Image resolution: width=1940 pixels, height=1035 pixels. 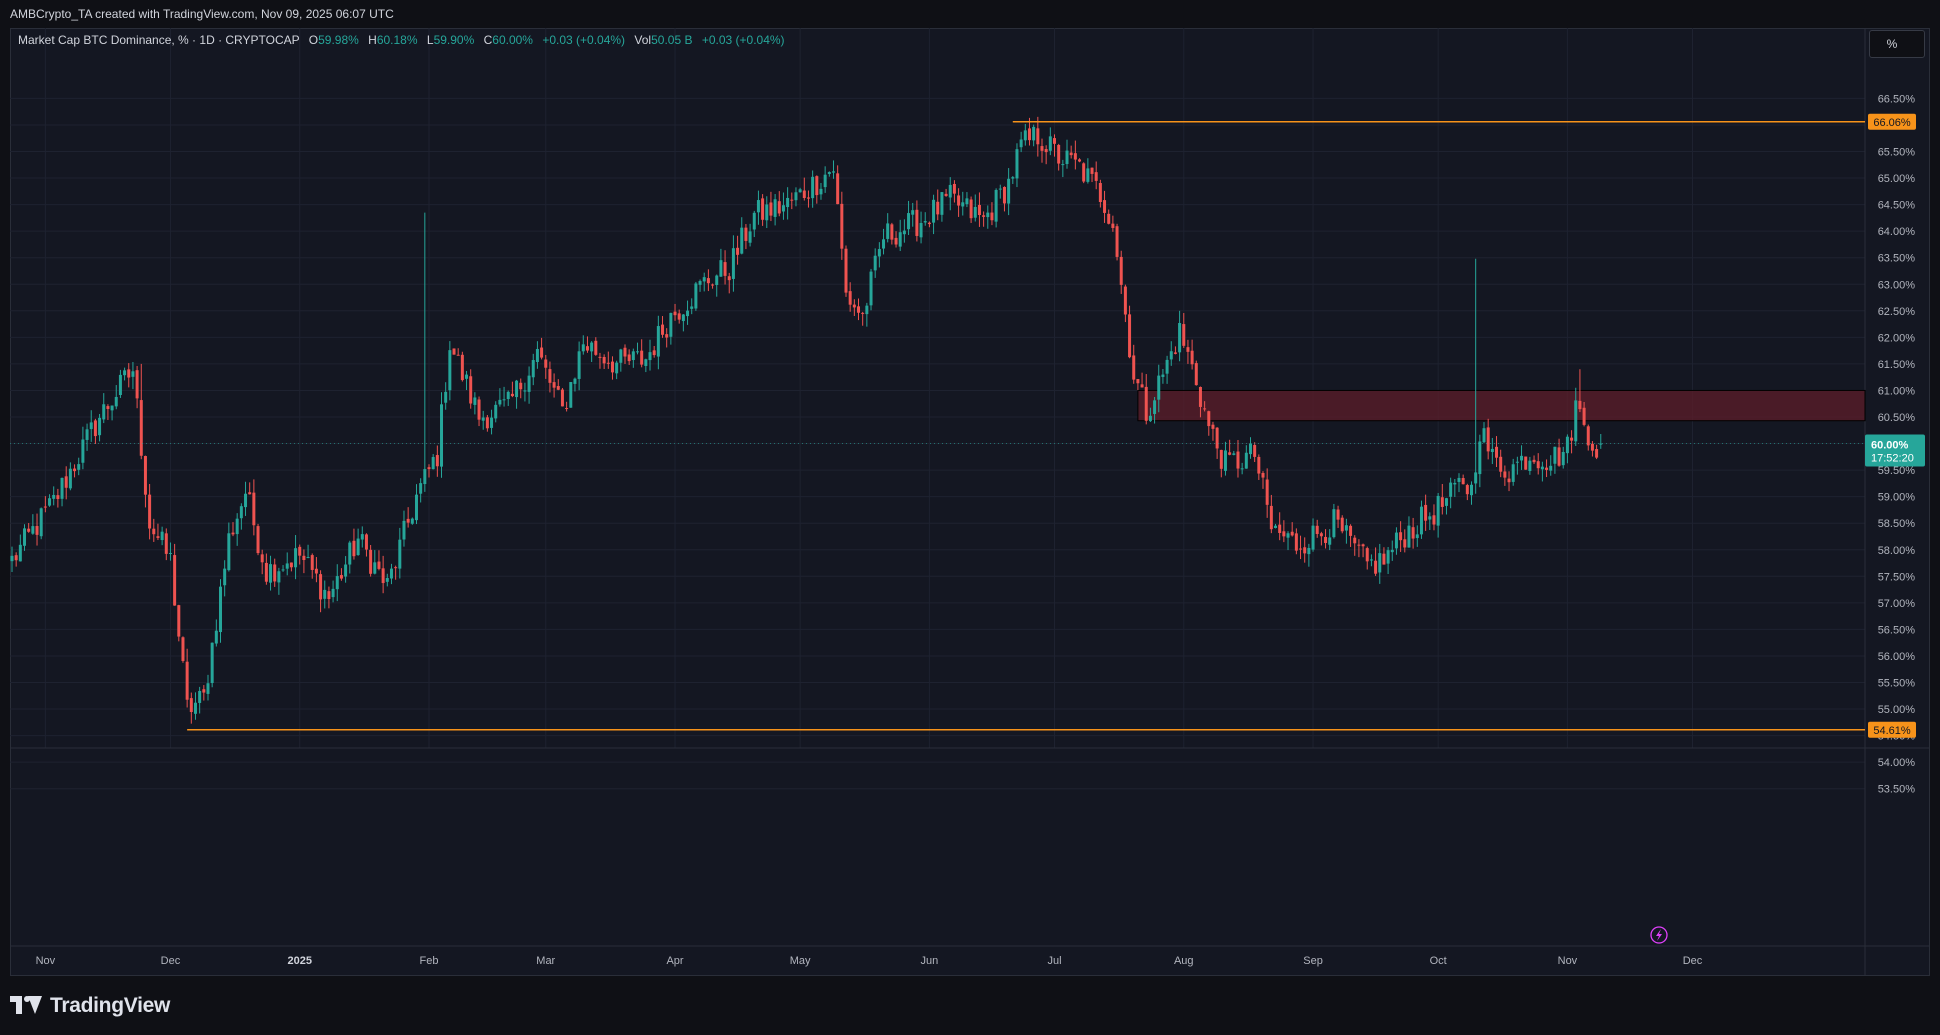 I want to click on y-tick-label: 65.50%, so click(x=1897, y=153).